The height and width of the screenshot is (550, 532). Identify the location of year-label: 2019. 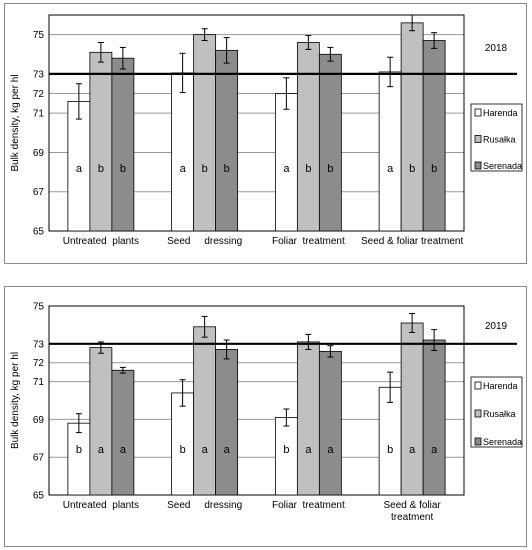
(496, 326).